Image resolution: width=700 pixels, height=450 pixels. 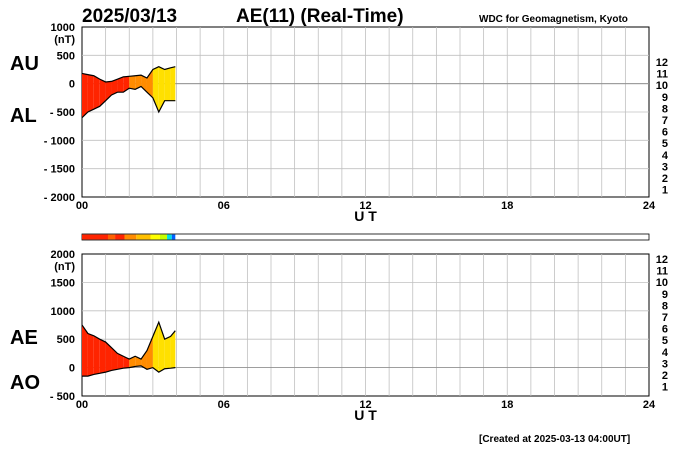 What do you see at coordinates (128, 102) in the screenshot?
I see `series-line-al` at bounding box center [128, 102].